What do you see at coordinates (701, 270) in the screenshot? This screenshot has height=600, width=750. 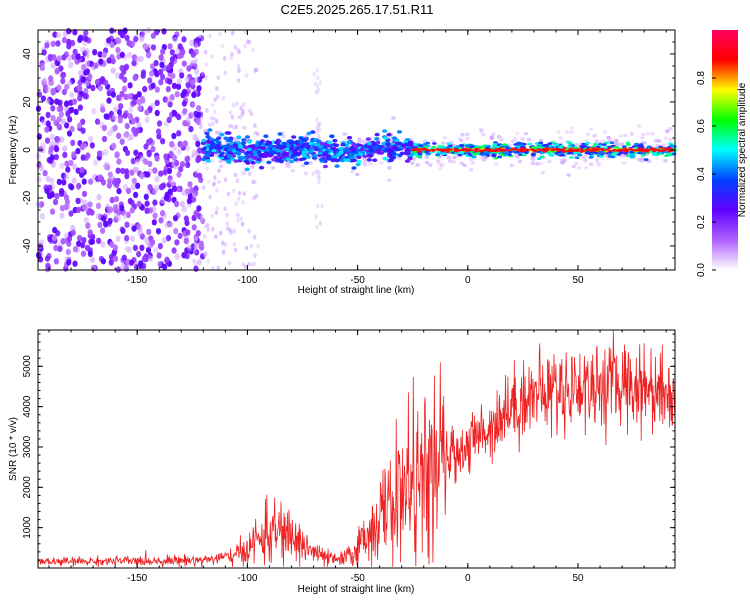 I see `colorbar-tick-label: 0.0` at bounding box center [701, 270].